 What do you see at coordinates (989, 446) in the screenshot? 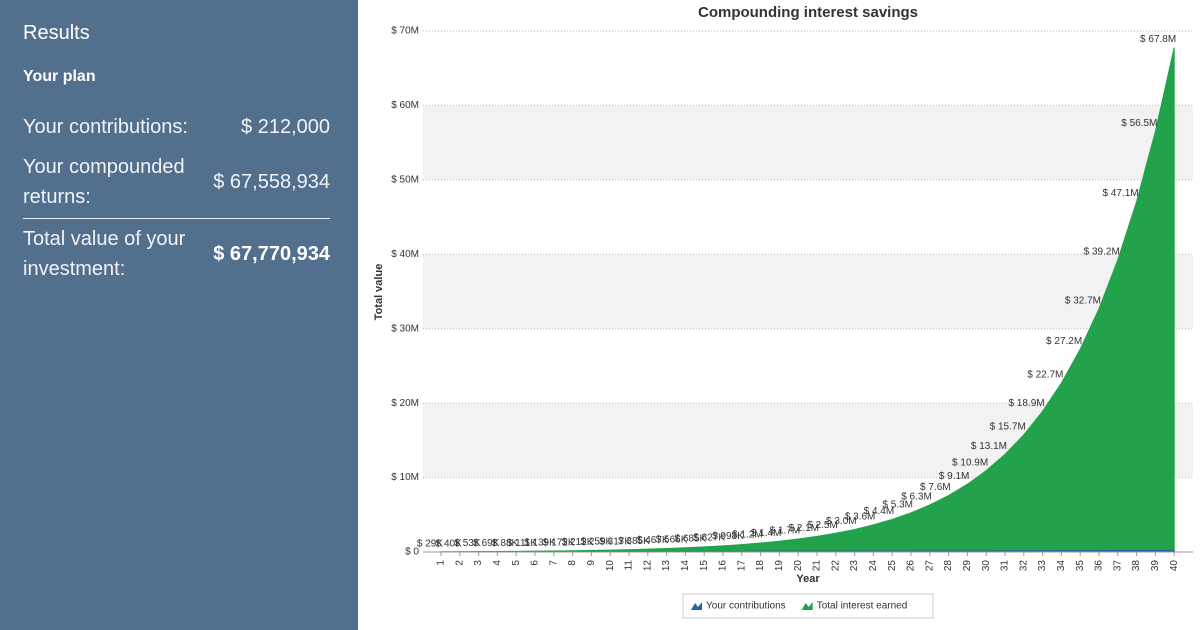
I see `data-label: $ 13.1M` at bounding box center [989, 446].